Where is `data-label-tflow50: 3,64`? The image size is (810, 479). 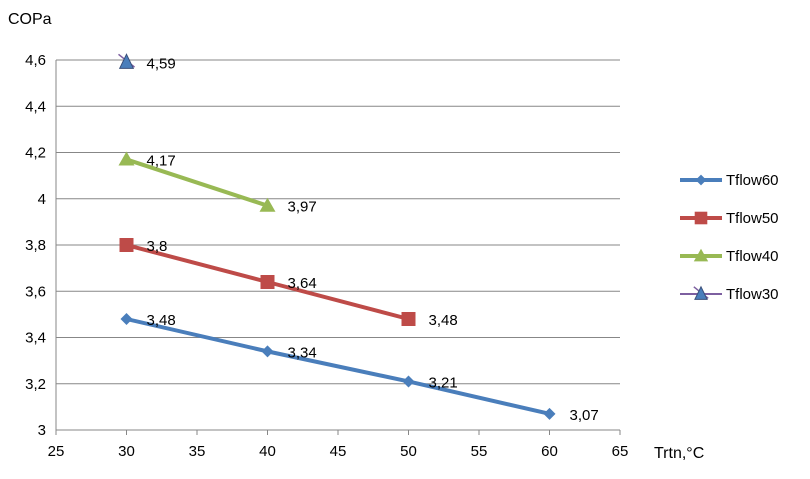 data-label-tflow50: 3,64 is located at coordinates (302, 283).